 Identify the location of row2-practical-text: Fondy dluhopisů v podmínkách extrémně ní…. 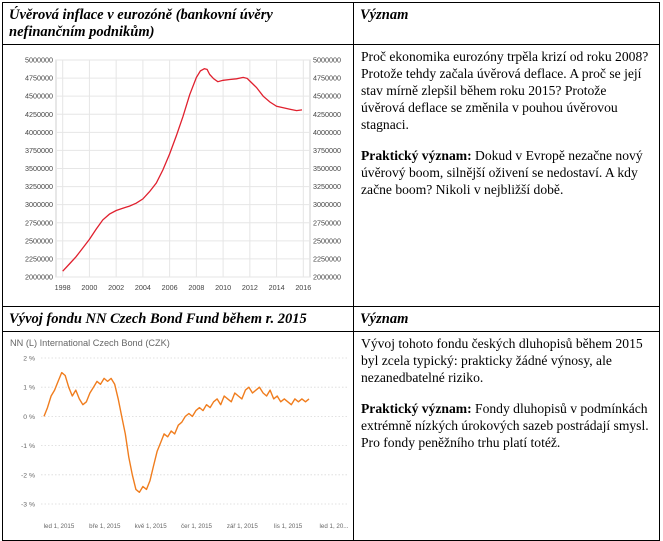
(505, 425).